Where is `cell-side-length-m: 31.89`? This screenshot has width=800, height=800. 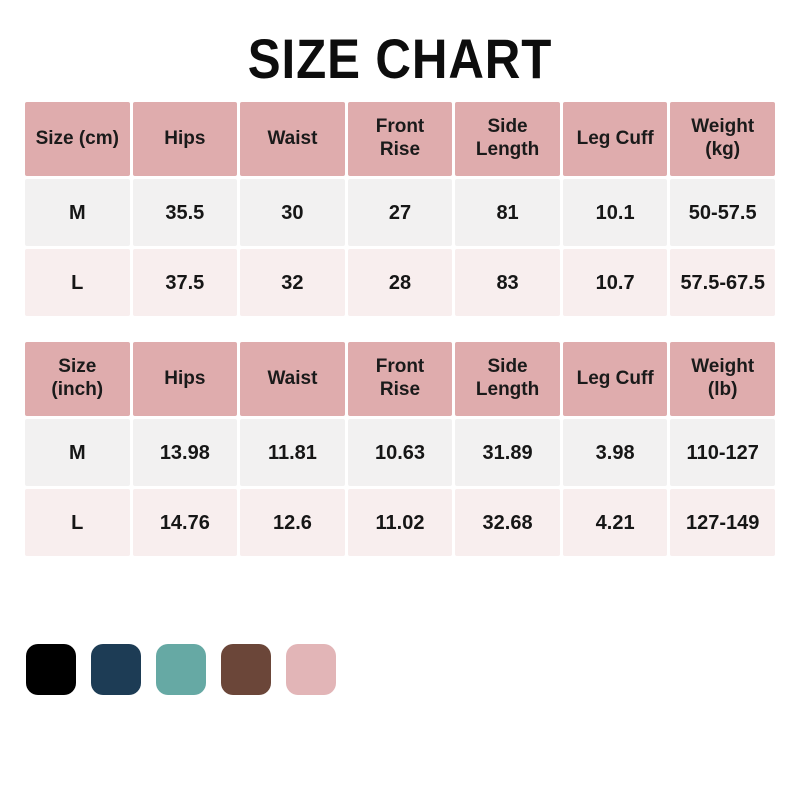
cell-side-length-m: 31.89 is located at coordinates (507, 452).